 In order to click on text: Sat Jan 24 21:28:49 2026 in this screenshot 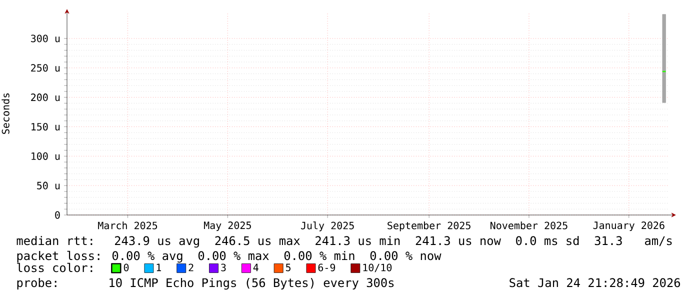, I will do `click(595, 283)`.